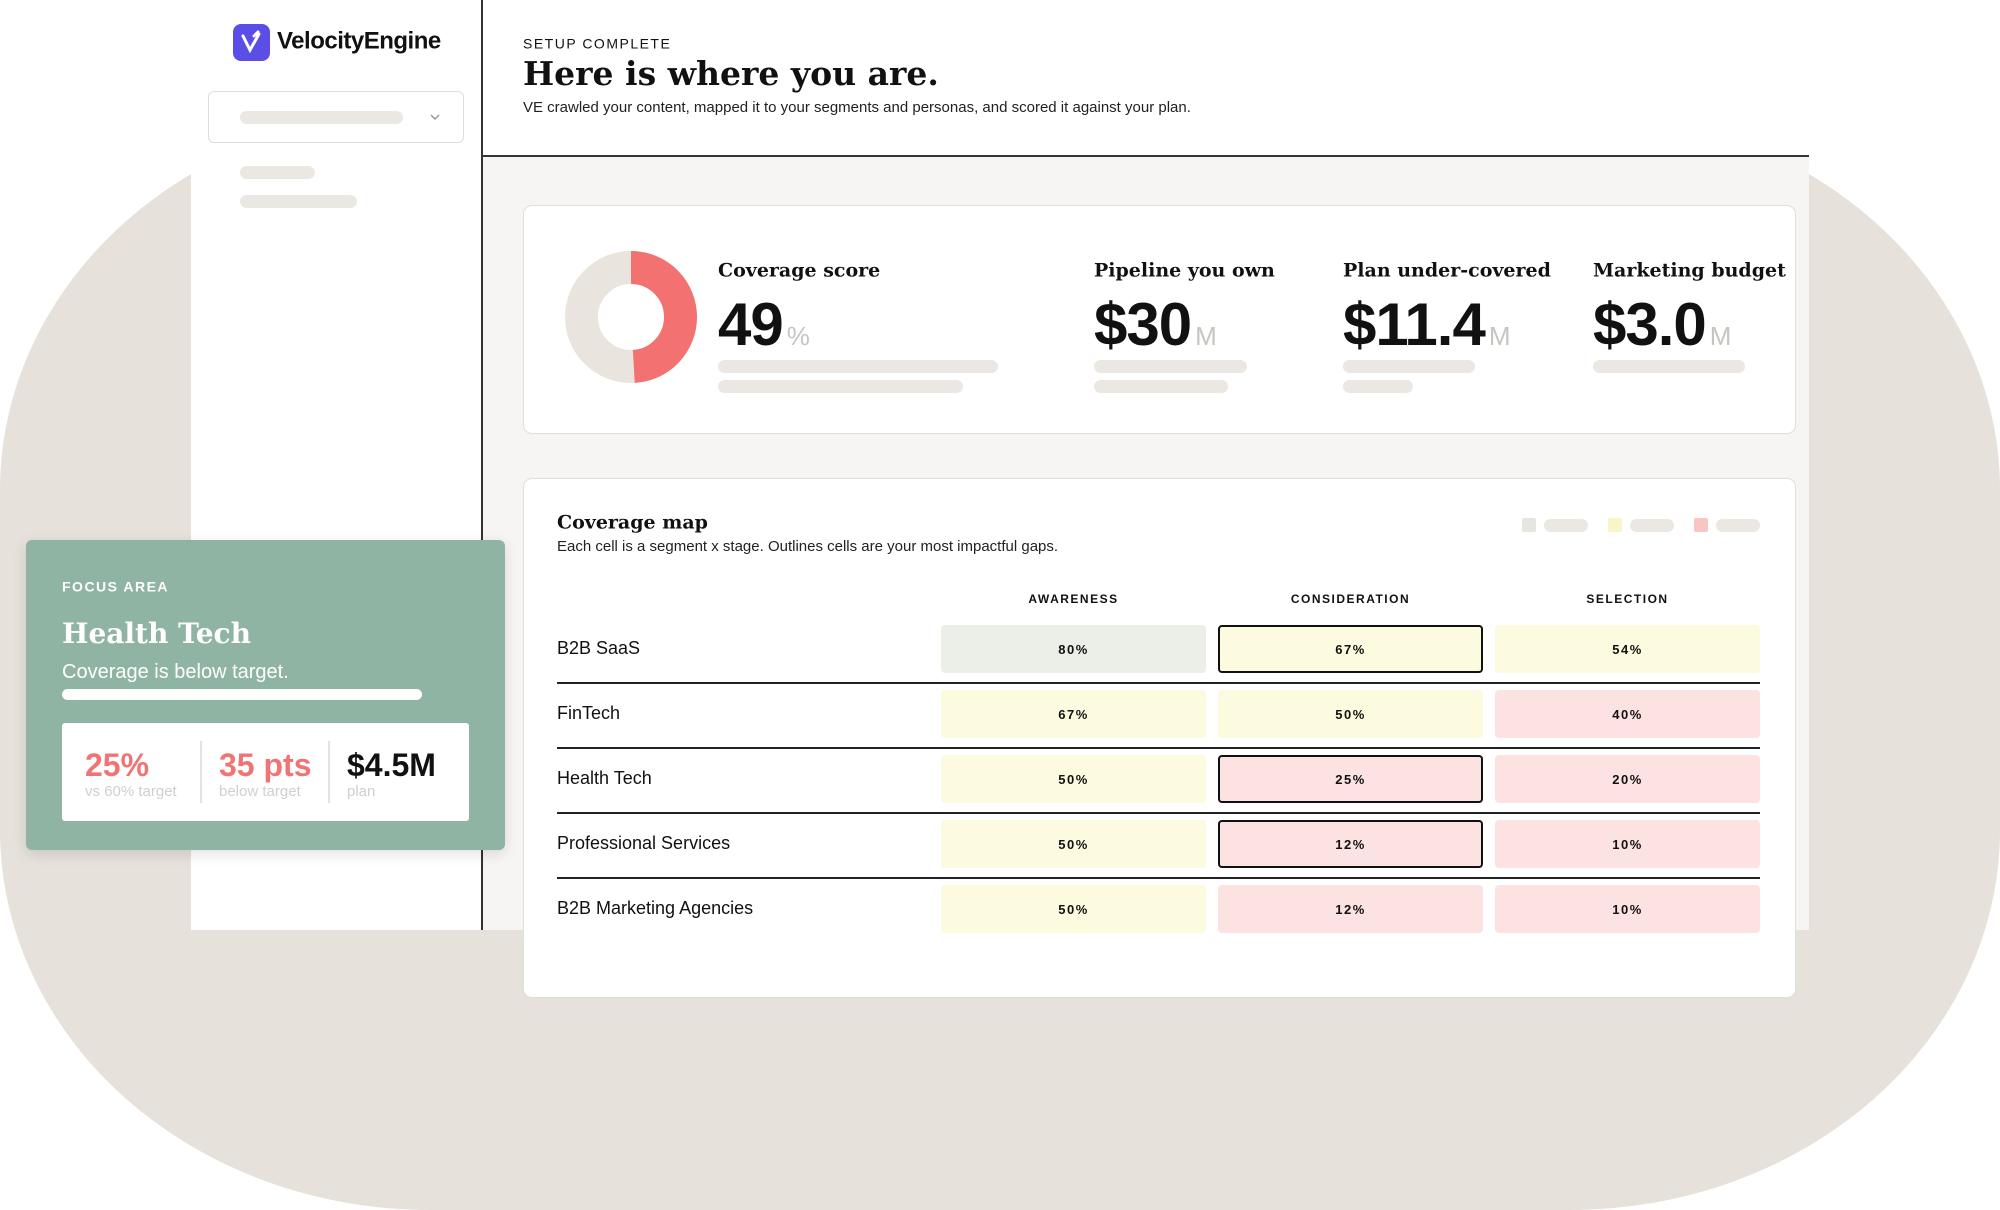 The image size is (2000, 1210). What do you see at coordinates (361, 791) in the screenshot?
I see `stat-caption: plan` at bounding box center [361, 791].